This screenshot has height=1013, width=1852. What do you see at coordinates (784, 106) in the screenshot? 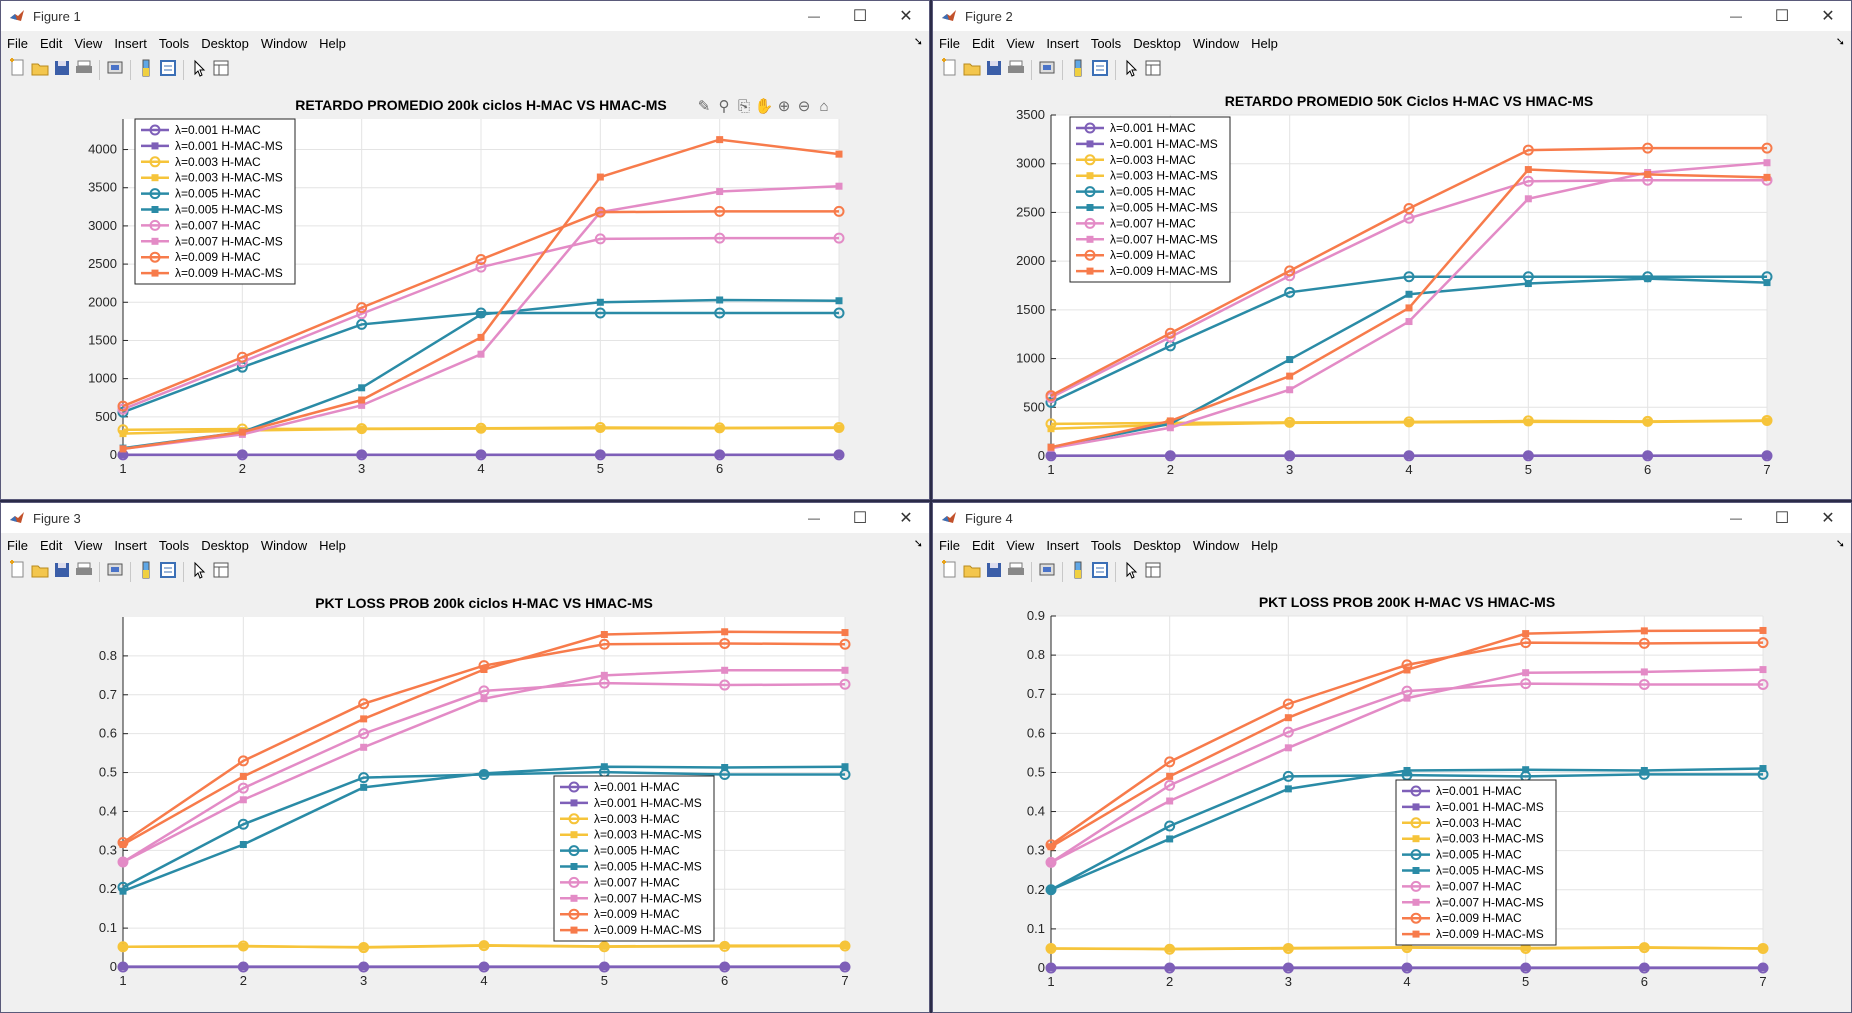
I see `zoom-in-icon: ⊕` at bounding box center [784, 106].